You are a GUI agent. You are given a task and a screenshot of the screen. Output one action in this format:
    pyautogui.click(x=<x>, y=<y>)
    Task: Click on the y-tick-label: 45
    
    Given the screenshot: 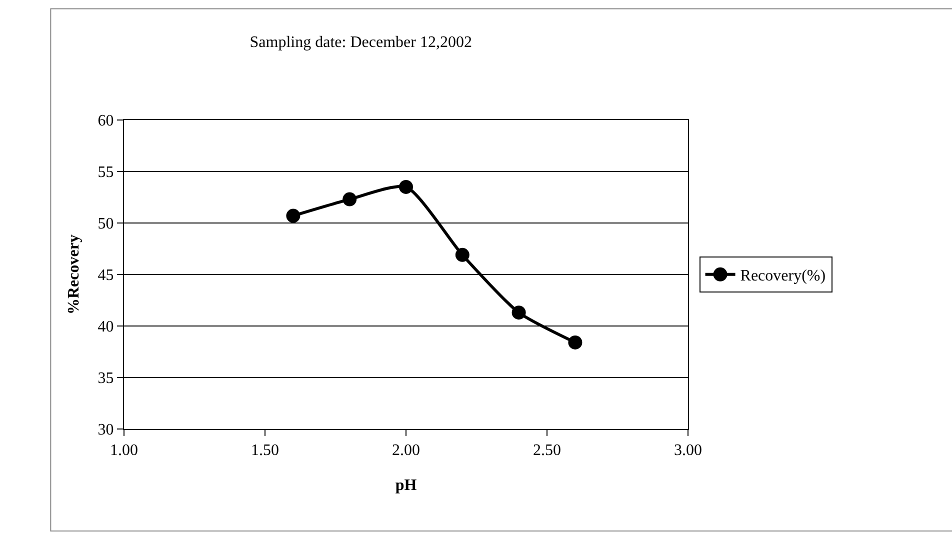 What is the action you would take?
    pyautogui.click(x=106, y=275)
    